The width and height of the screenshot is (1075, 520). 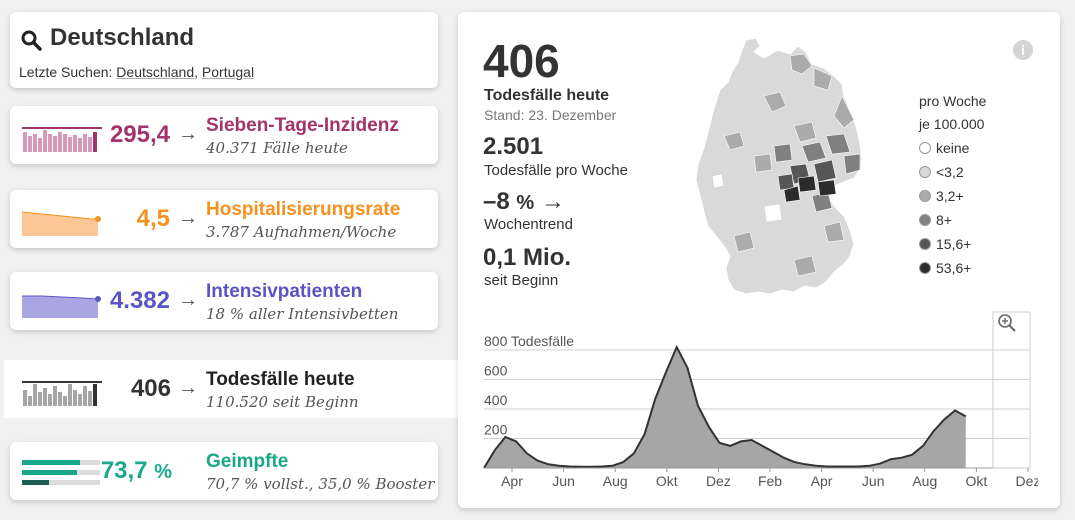 What do you see at coordinates (124, 470) in the screenshot?
I see `vaccinated-number: 73,7` at bounding box center [124, 470].